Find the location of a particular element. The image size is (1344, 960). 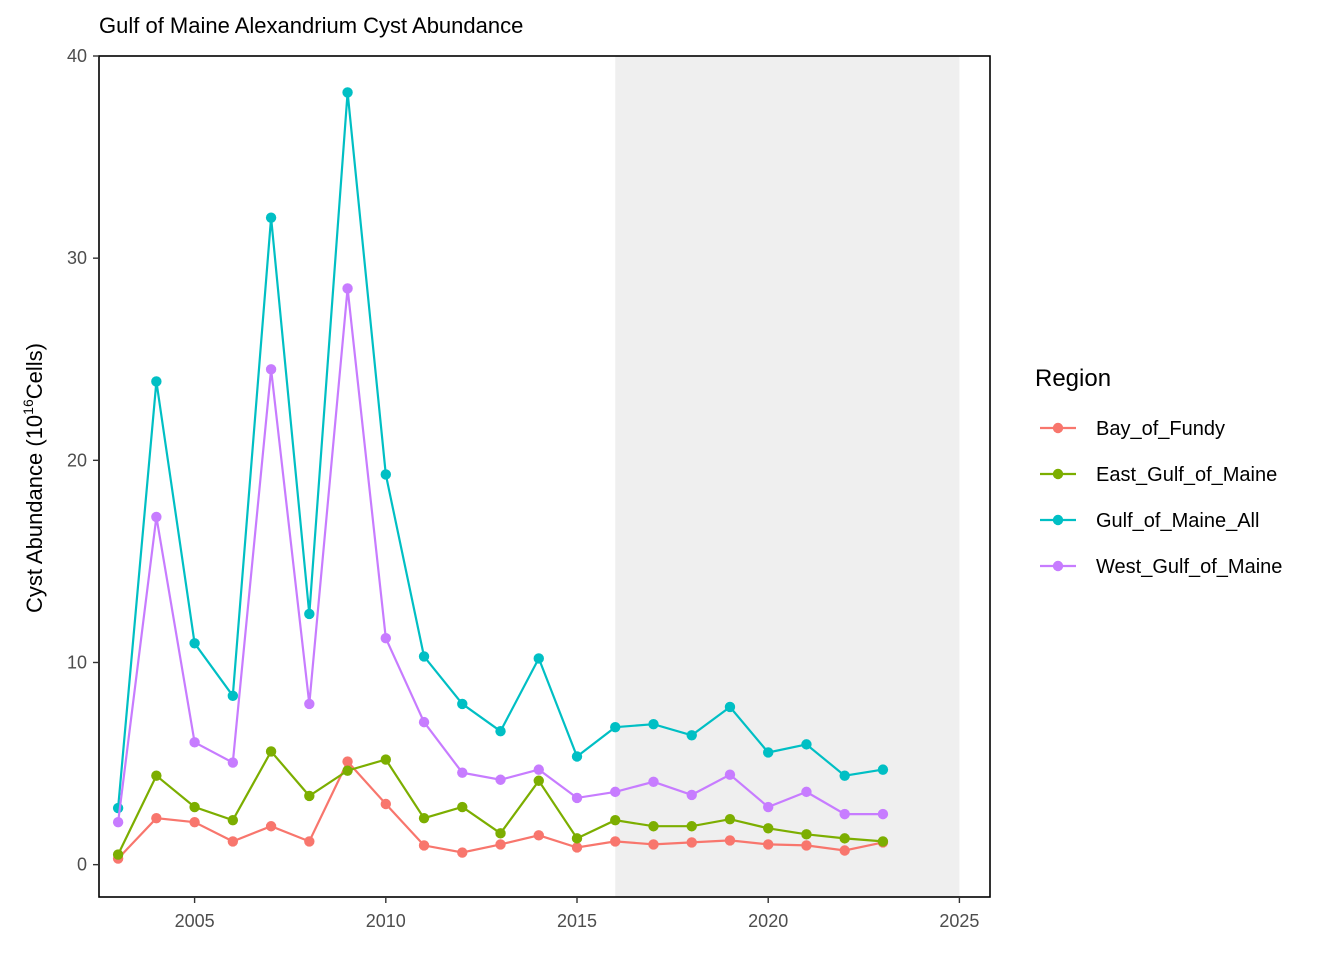

x-tick-label: 2025 is located at coordinates (959, 921).